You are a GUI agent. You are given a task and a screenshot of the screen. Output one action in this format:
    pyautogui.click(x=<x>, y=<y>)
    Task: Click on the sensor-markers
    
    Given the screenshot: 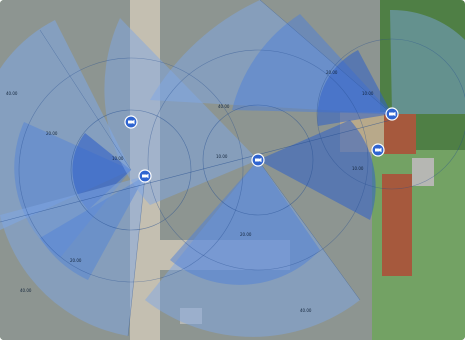 What is the action you would take?
    pyautogui.click(x=261, y=145)
    